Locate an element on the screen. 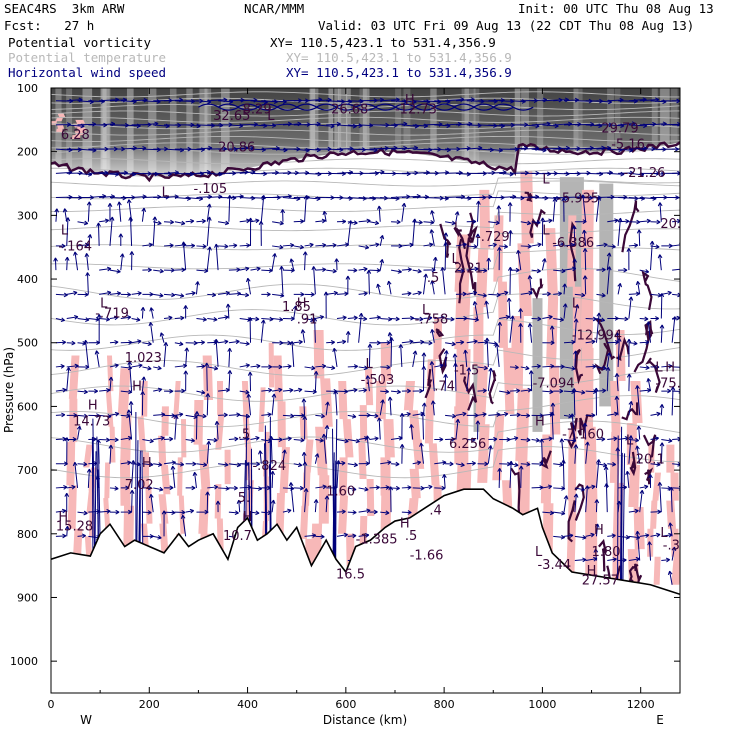 The image size is (740, 740). y-tick-label: 900 is located at coordinates (27, 597).